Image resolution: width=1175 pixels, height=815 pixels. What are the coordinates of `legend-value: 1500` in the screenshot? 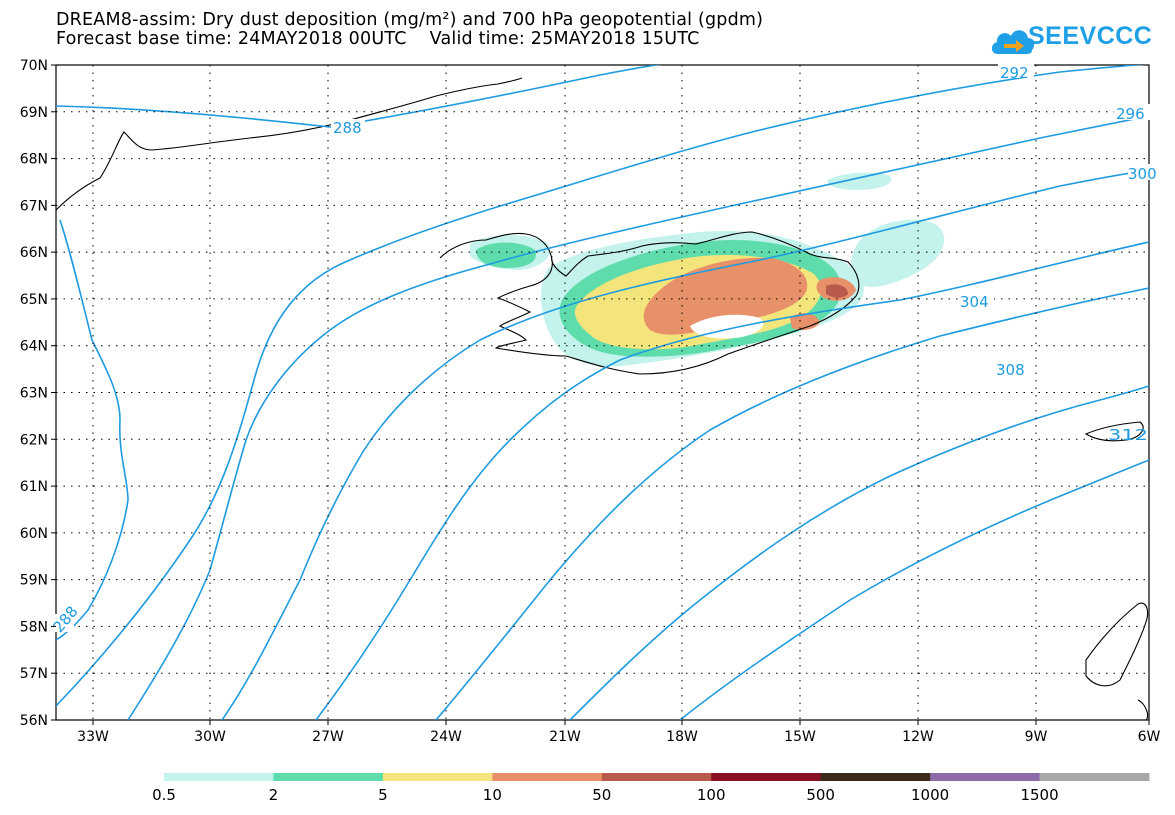 It's located at (1039, 795).